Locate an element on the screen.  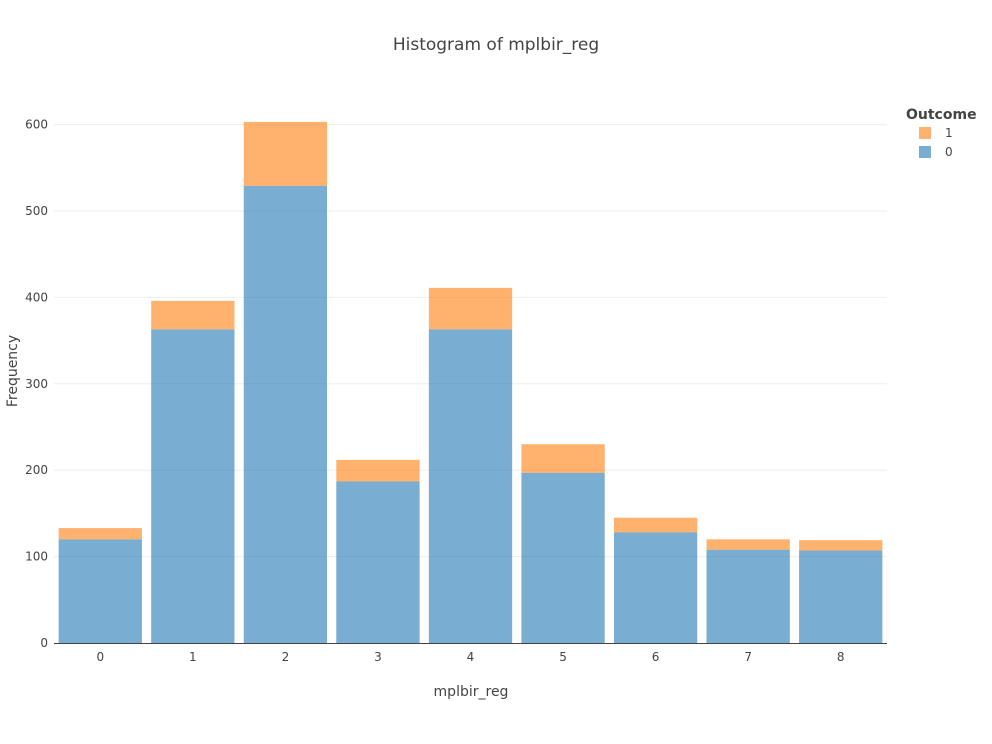
x-tick-label: 4 is located at coordinates (471, 657).